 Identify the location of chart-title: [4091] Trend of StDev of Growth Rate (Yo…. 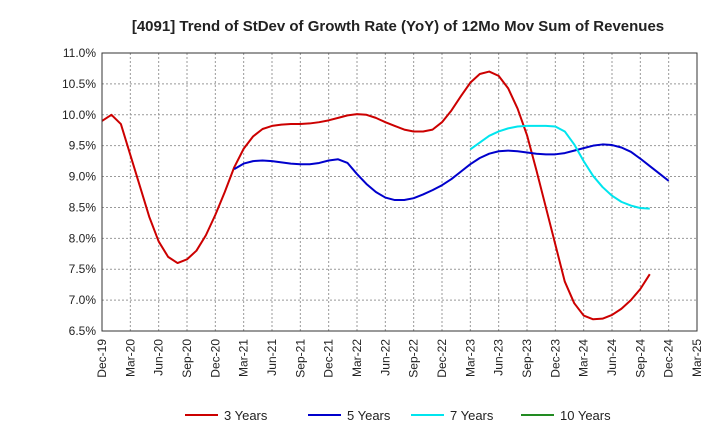
(398, 26).